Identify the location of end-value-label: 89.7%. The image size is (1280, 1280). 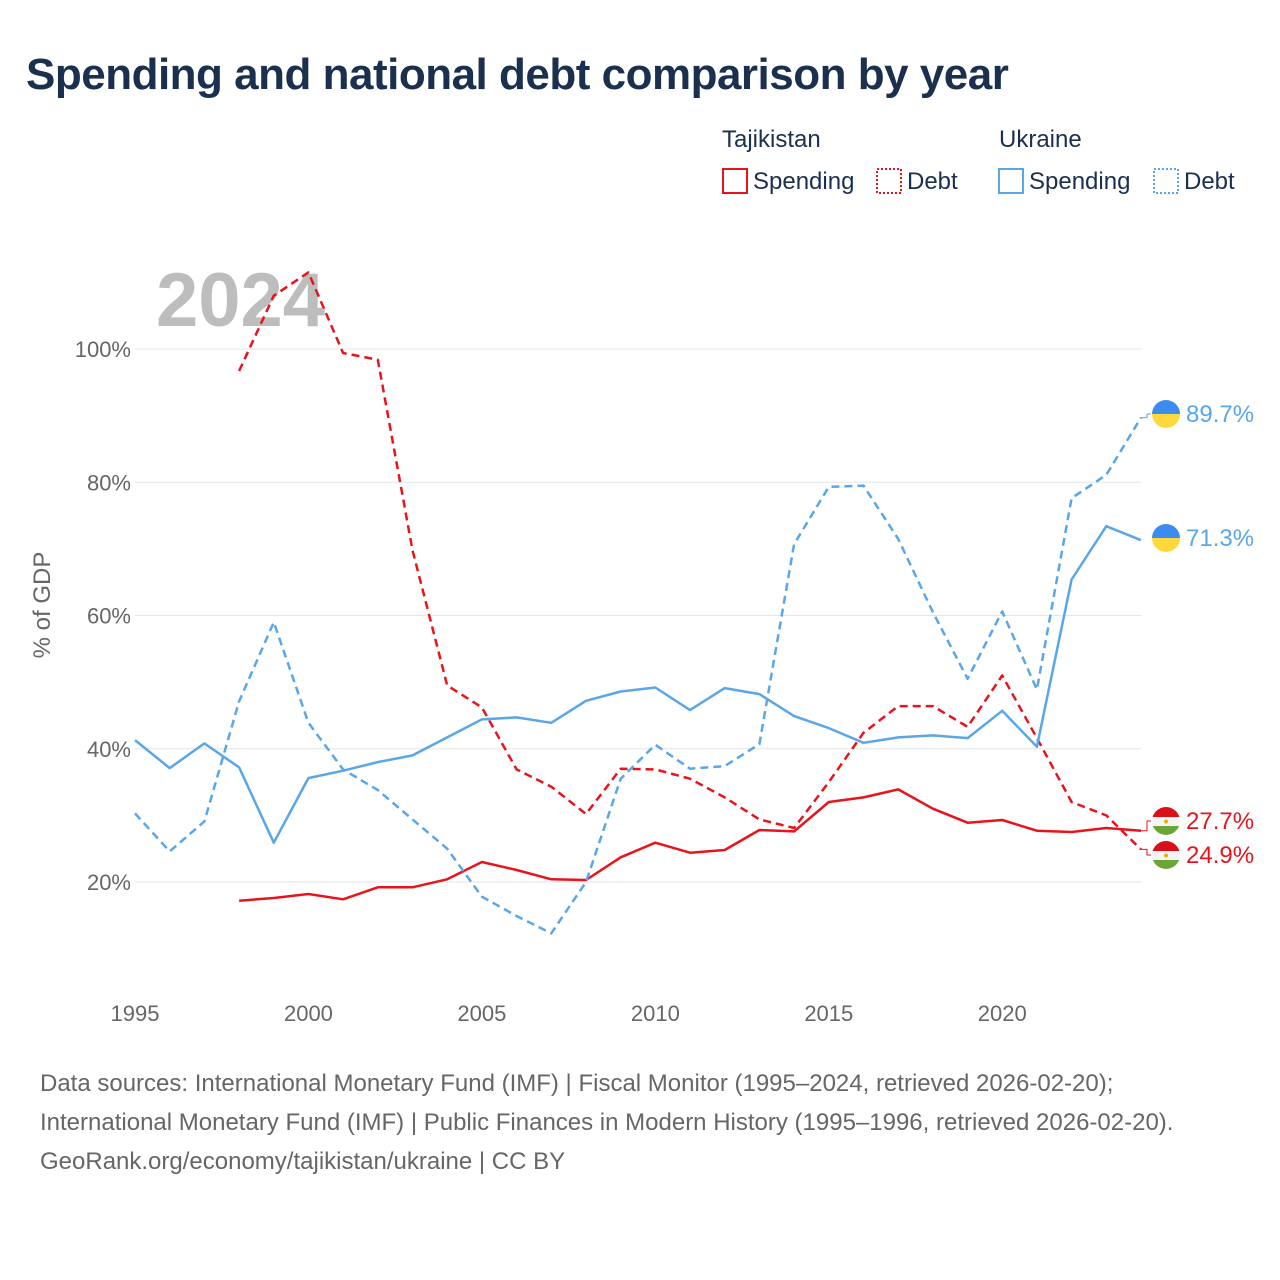
(1220, 414).